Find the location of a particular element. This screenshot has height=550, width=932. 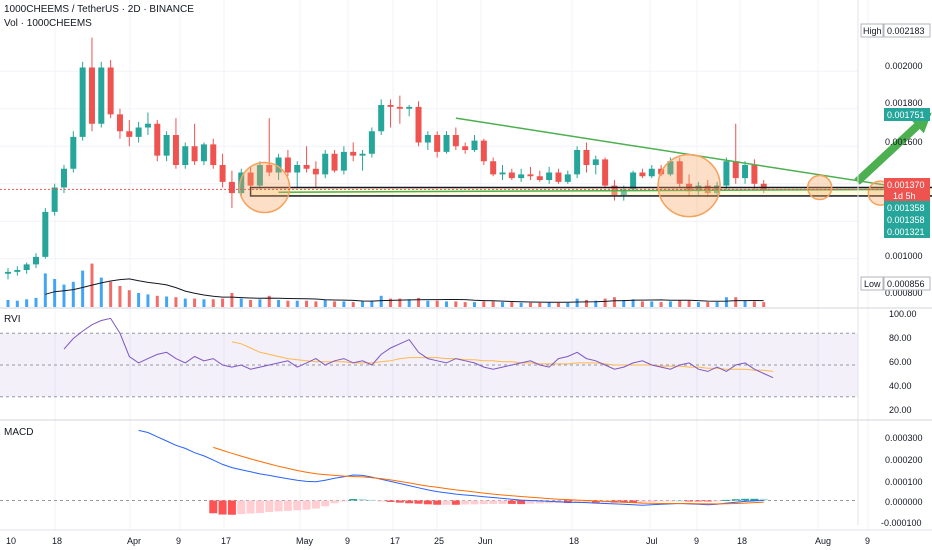

time-tick: 10 is located at coordinates (11, 541).